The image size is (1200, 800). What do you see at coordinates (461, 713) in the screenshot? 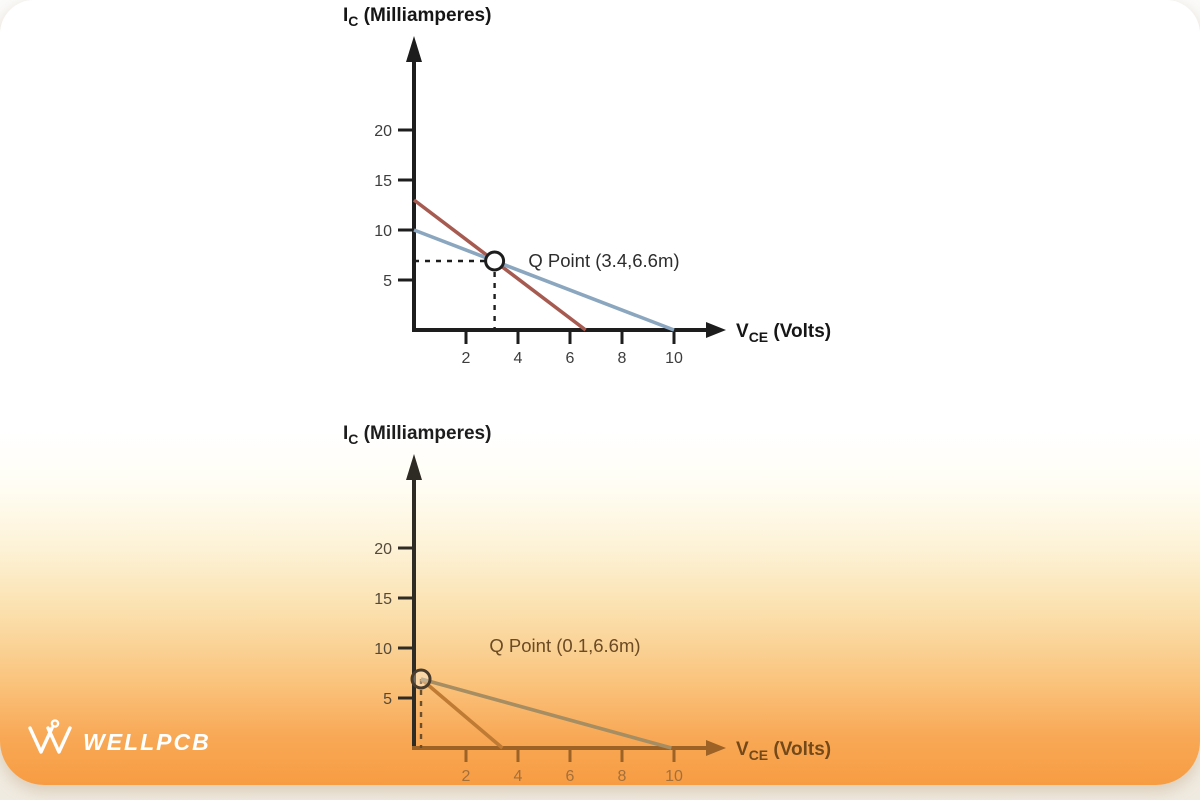
I see `series-steep-load-line` at bounding box center [461, 713].